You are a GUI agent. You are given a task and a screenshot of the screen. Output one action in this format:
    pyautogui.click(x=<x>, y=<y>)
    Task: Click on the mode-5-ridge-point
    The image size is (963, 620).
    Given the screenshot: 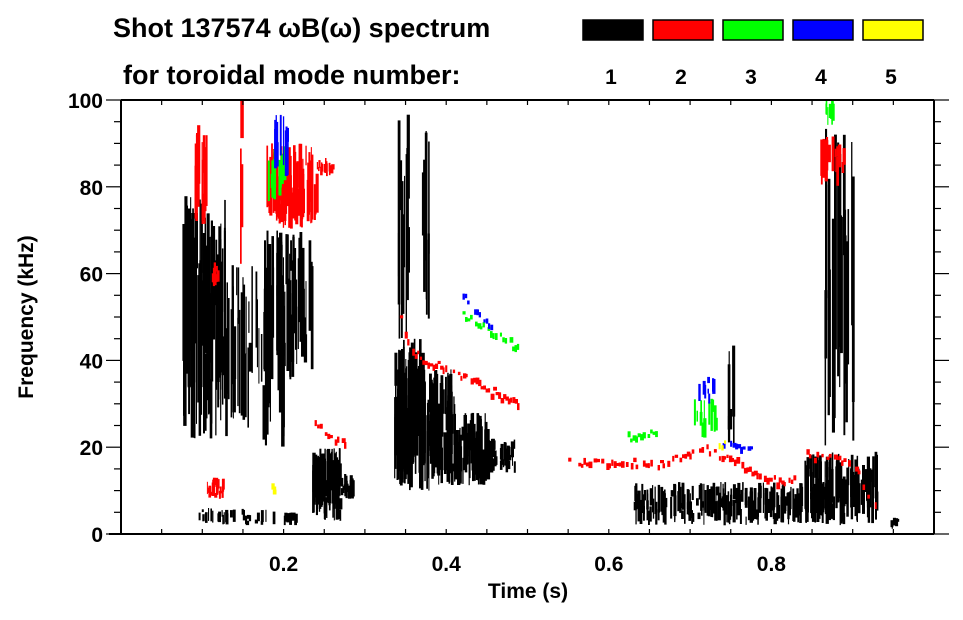 What is the action you would take?
    pyautogui.click(x=725, y=442)
    